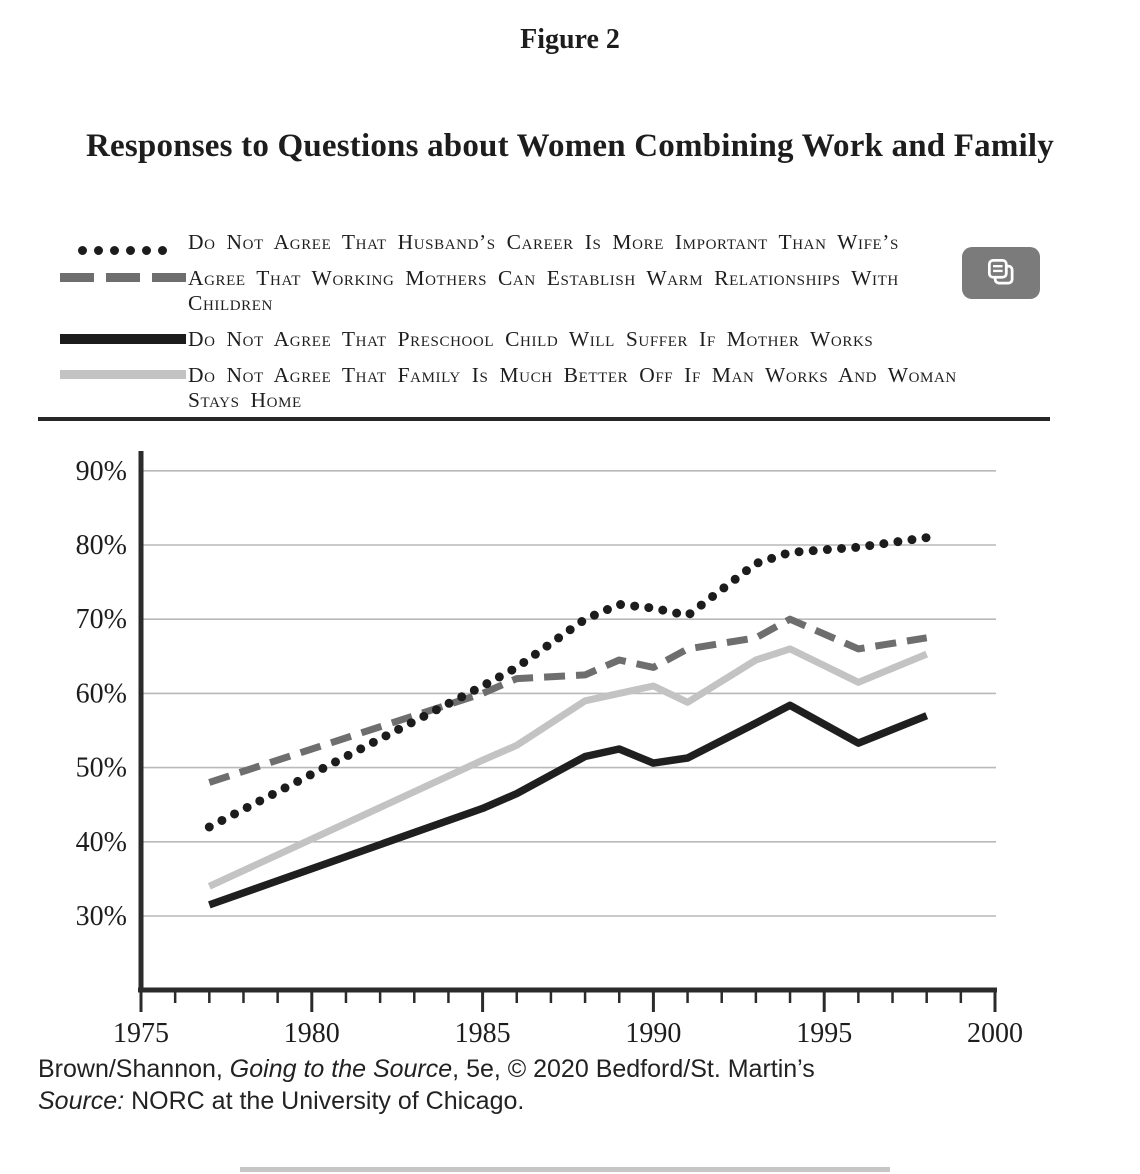  Describe the element at coordinates (101, 916) in the screenshot. I see `y-tick-label: 30%` at that location.